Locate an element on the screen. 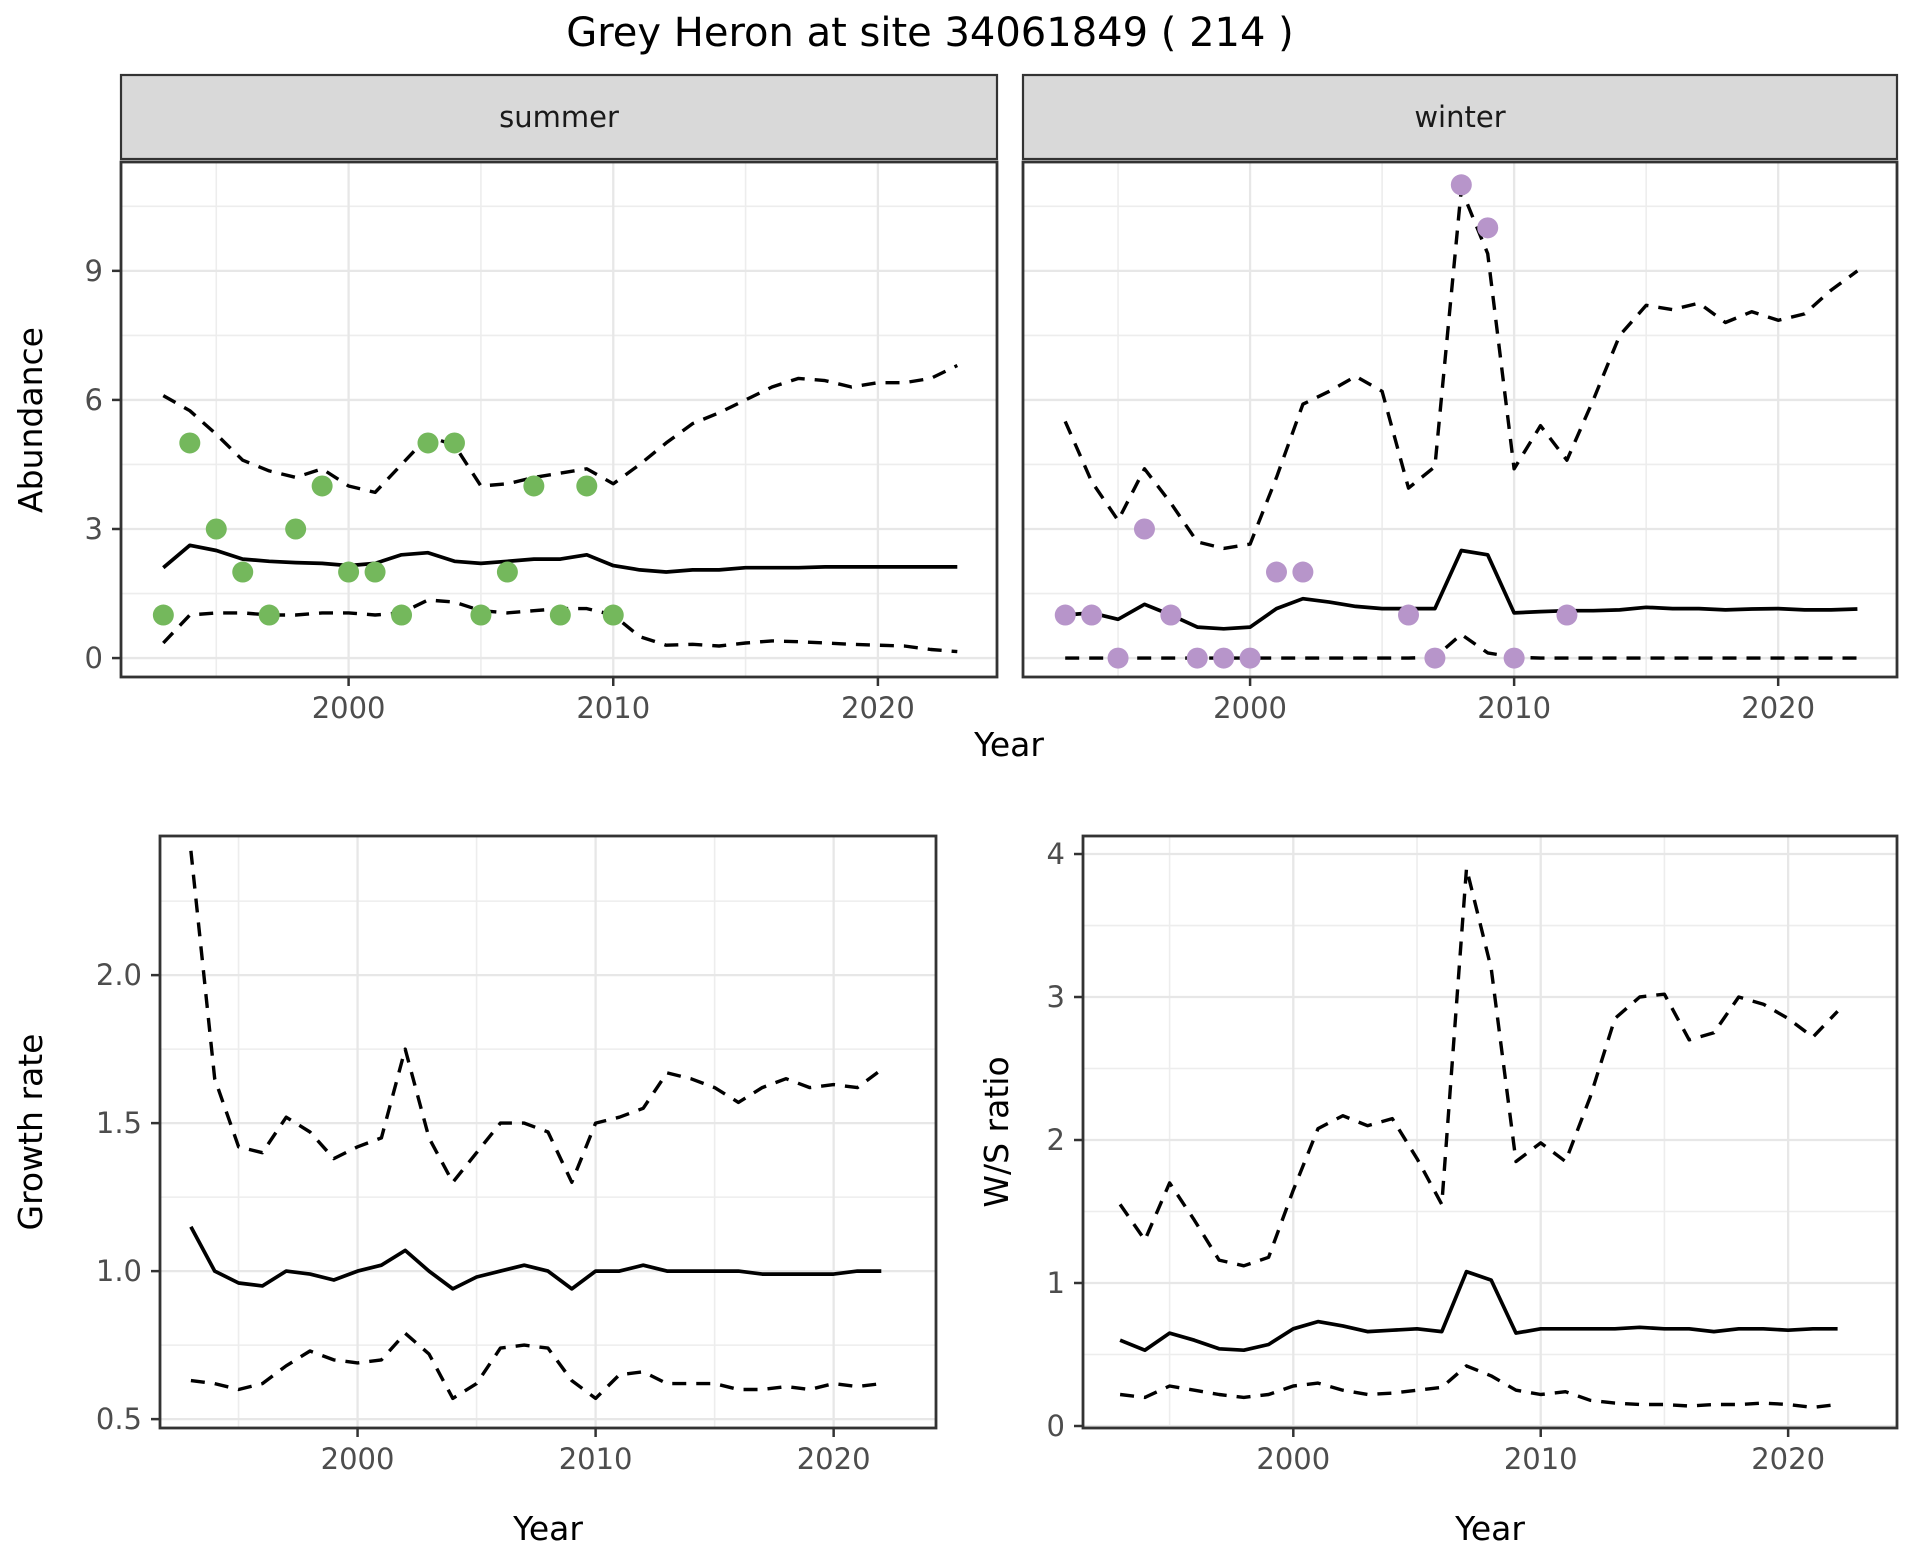 Image resolution: width=1920 pixels, height=1564 pixels. y-tick-label: 2.0 is located at coordinates (119, 975).